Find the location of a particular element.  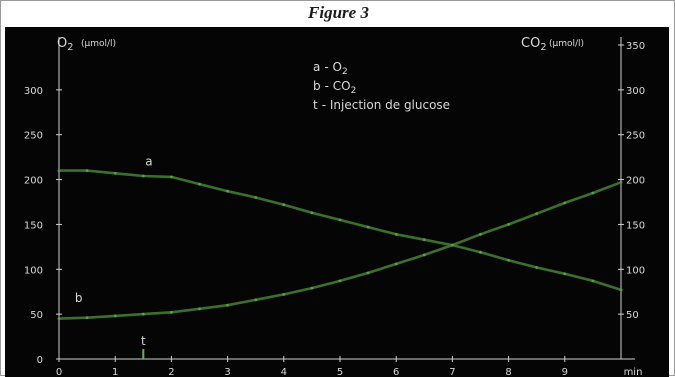

x-tick-label: 1 is located at coordinates (115, 372).